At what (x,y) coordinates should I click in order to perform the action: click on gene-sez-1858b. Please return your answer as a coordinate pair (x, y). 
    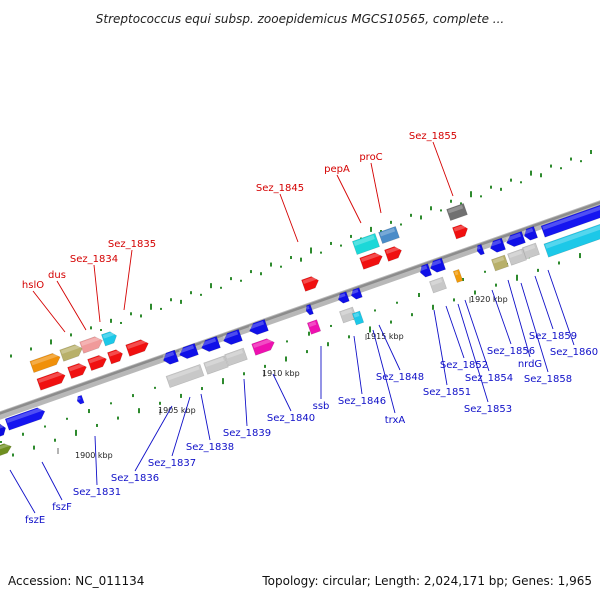
    Looking at the image, I should click on (530, 233).